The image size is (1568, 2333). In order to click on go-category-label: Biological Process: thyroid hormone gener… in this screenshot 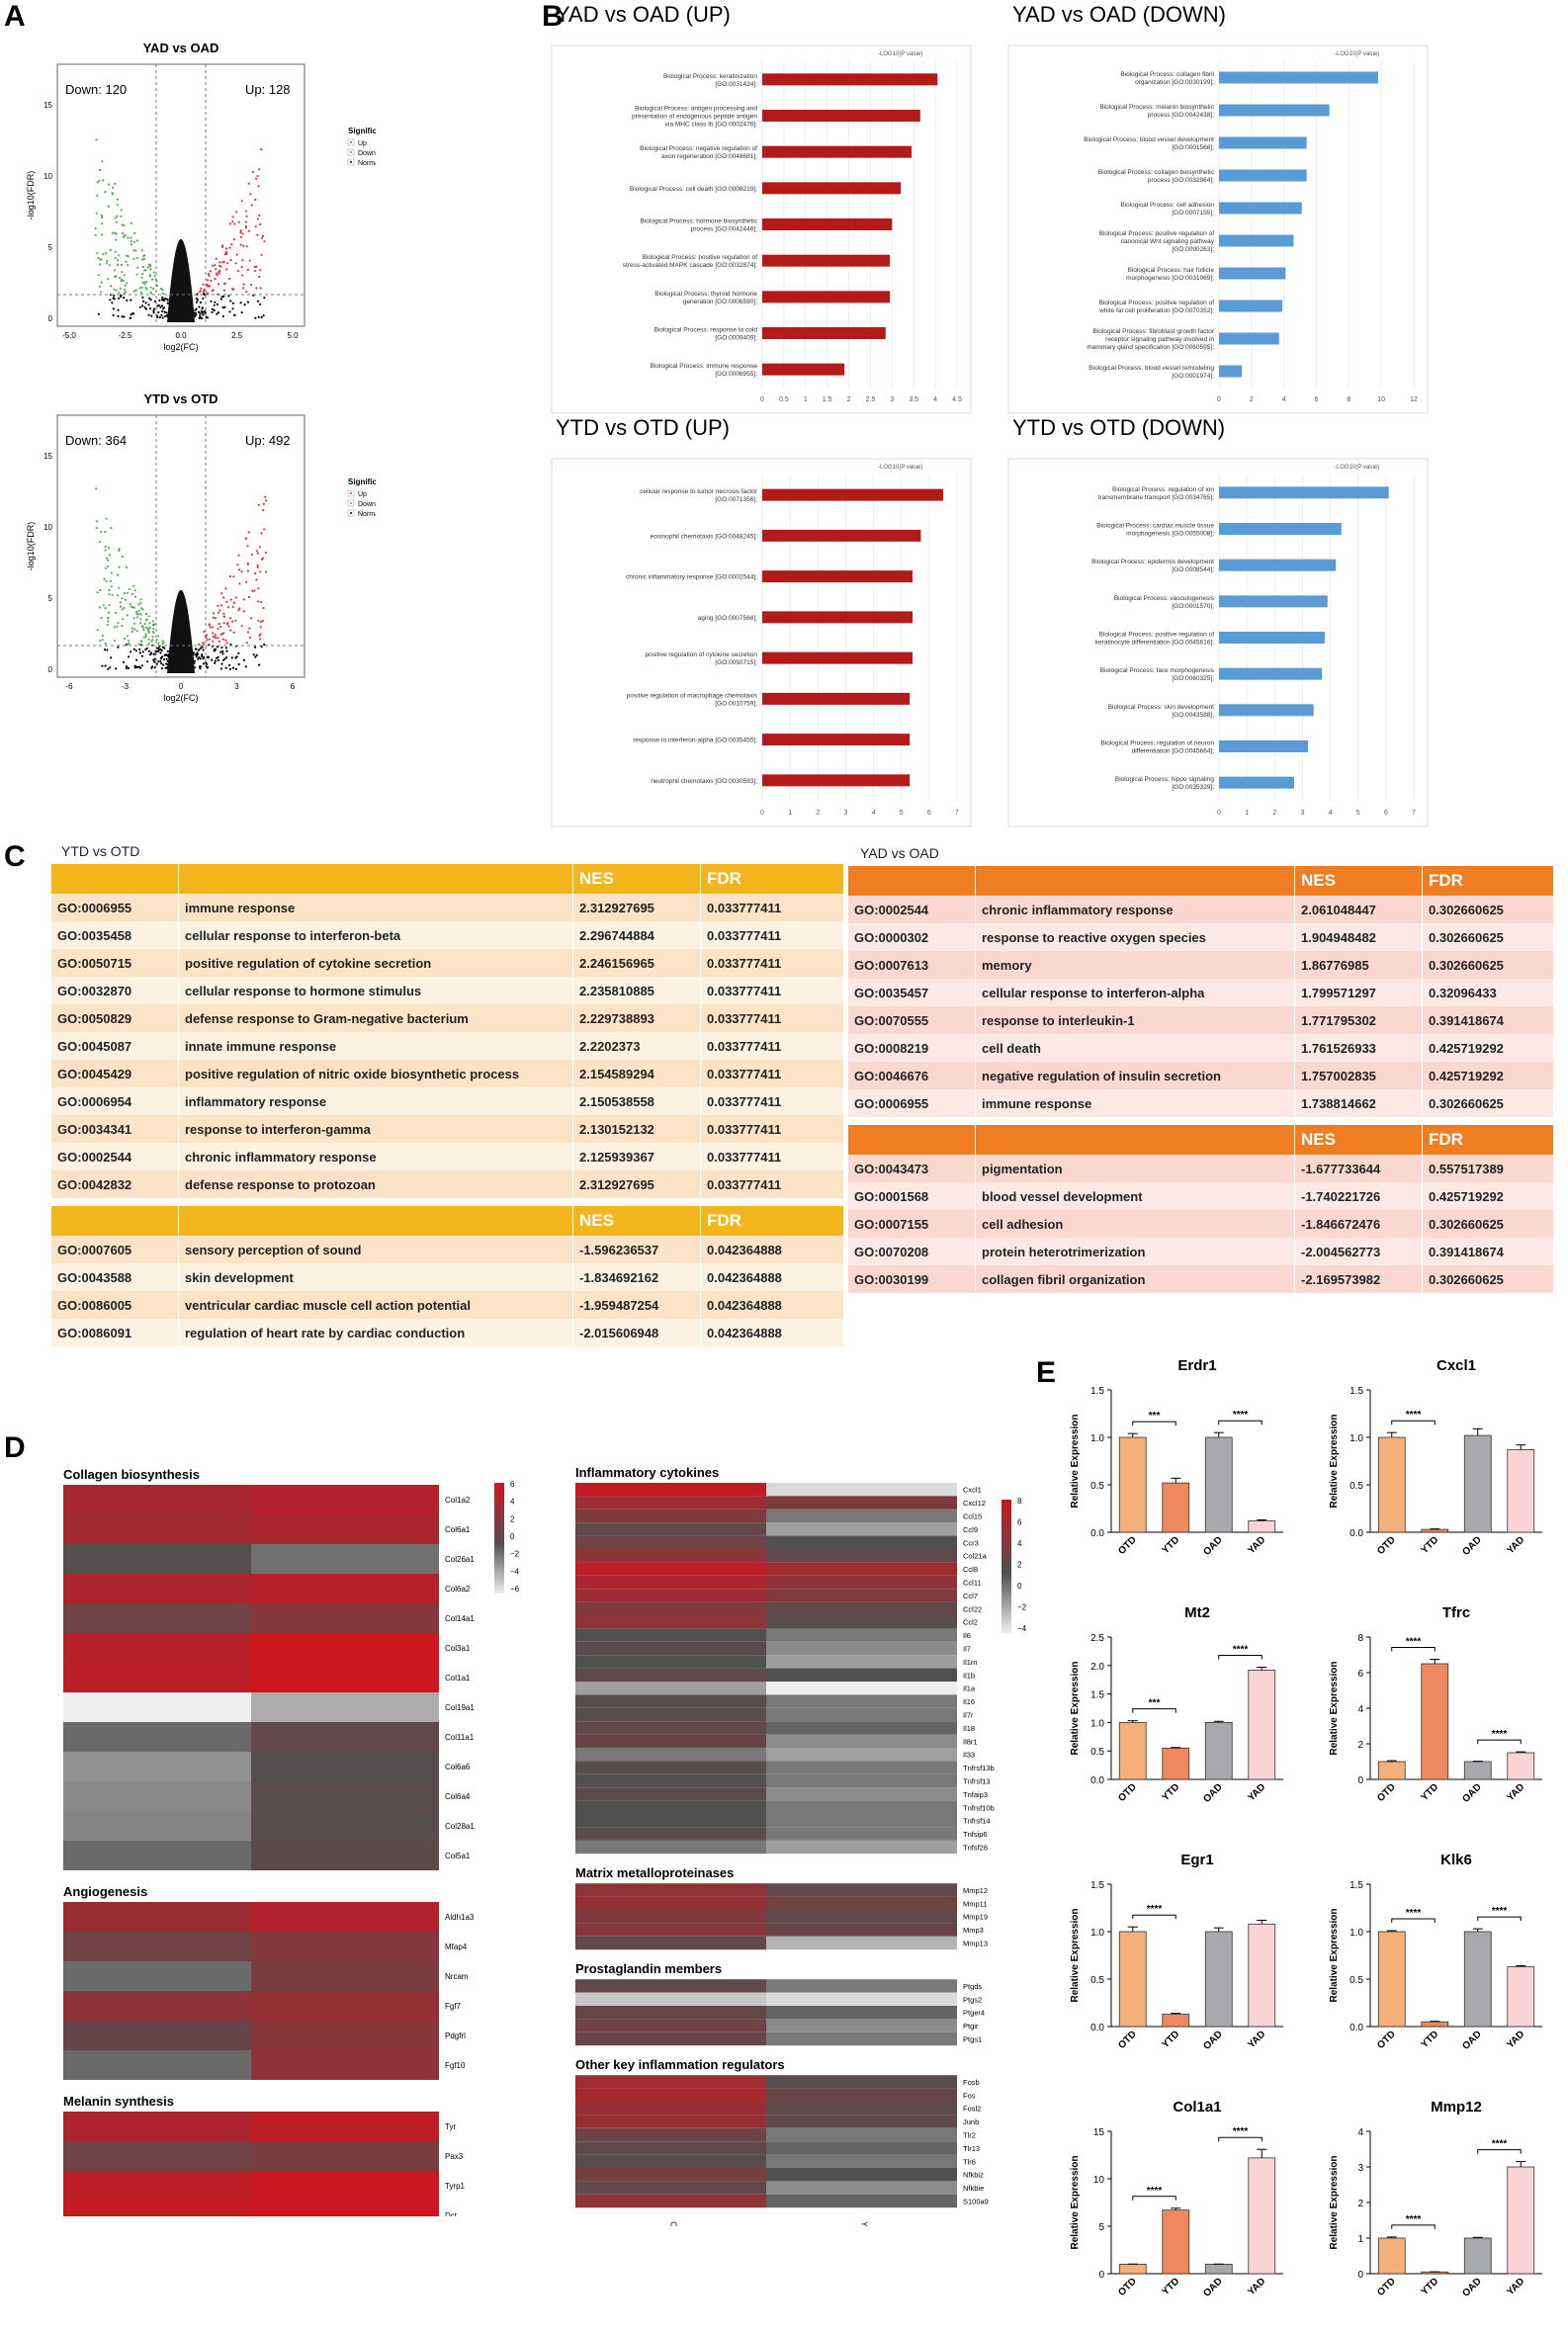, I will do `click(706, 298)`.